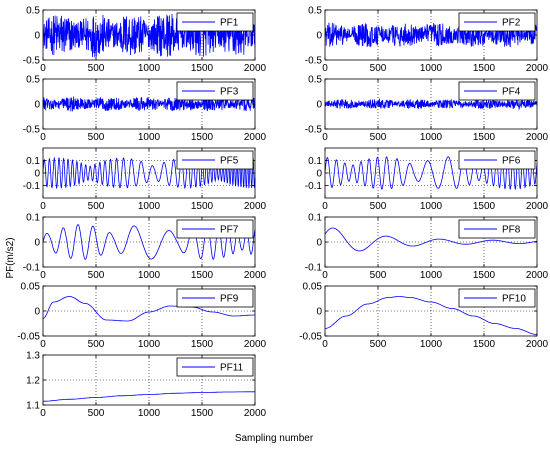  I want to click on legend-label: PF11, so click(232, 368).